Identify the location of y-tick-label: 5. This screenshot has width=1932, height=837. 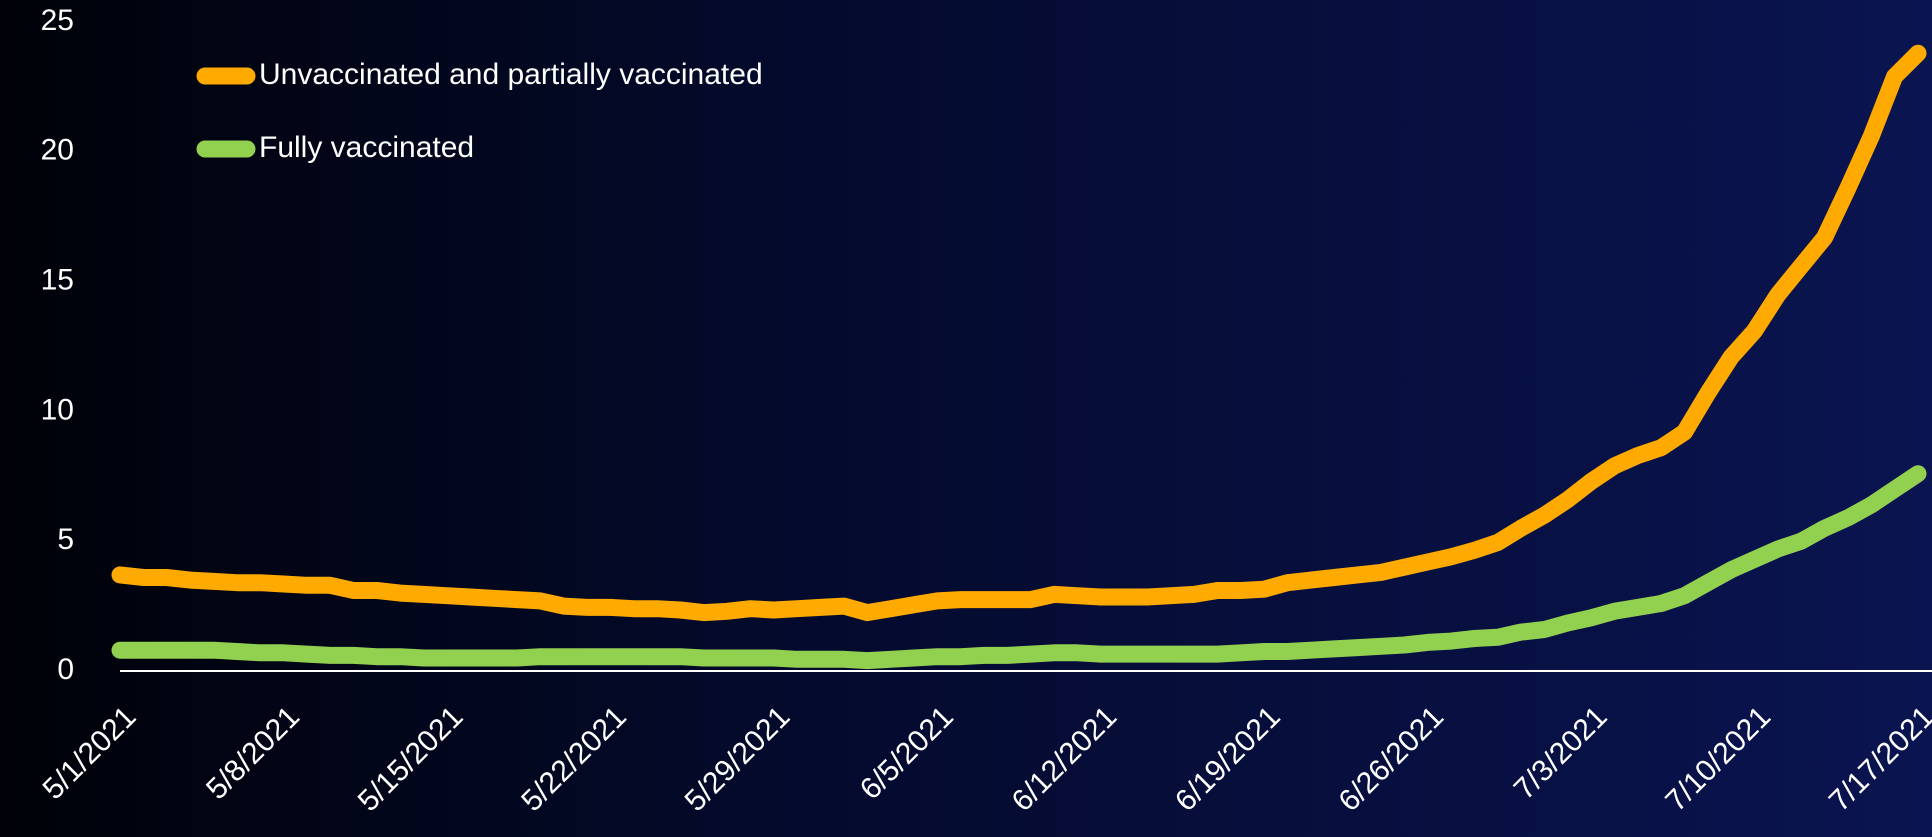
(65, 539).